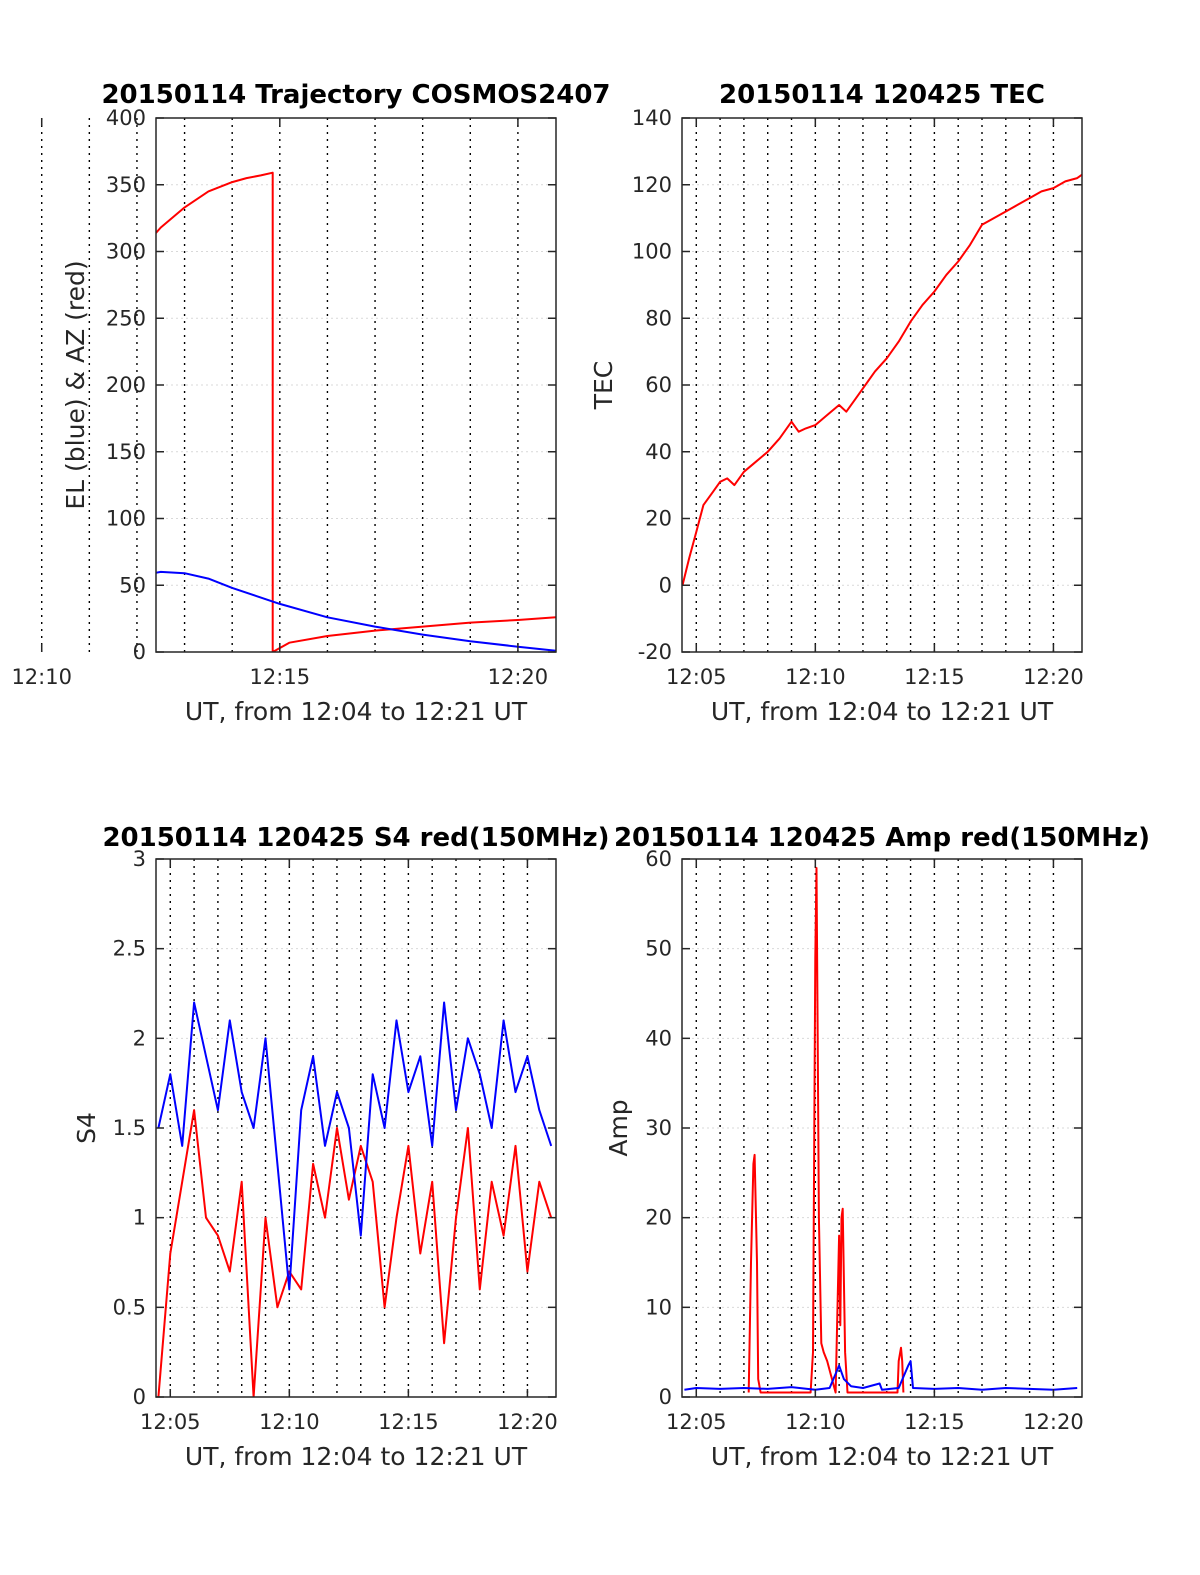 The width and height of the screenshot is (1200, 1575). What do you see at coordinates (815, 677) in the screenshot?
I see `tec-xtick-label: 12:10` at bounding box center [815, 677].